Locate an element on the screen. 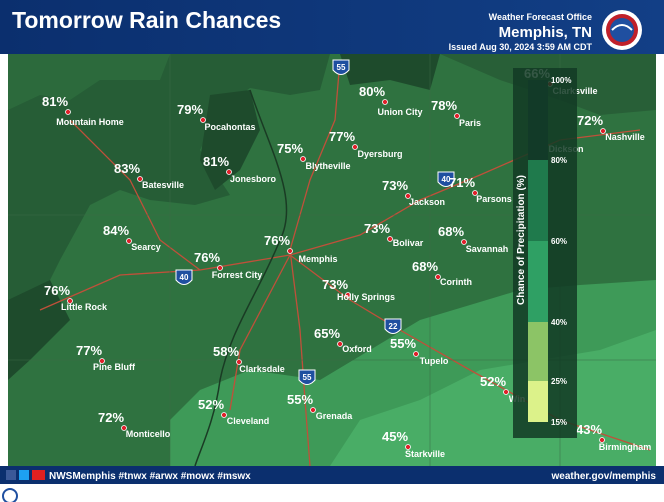 This screenshot has height=502, width=664. city-name: Parsons is located at coordinates (494, 199).